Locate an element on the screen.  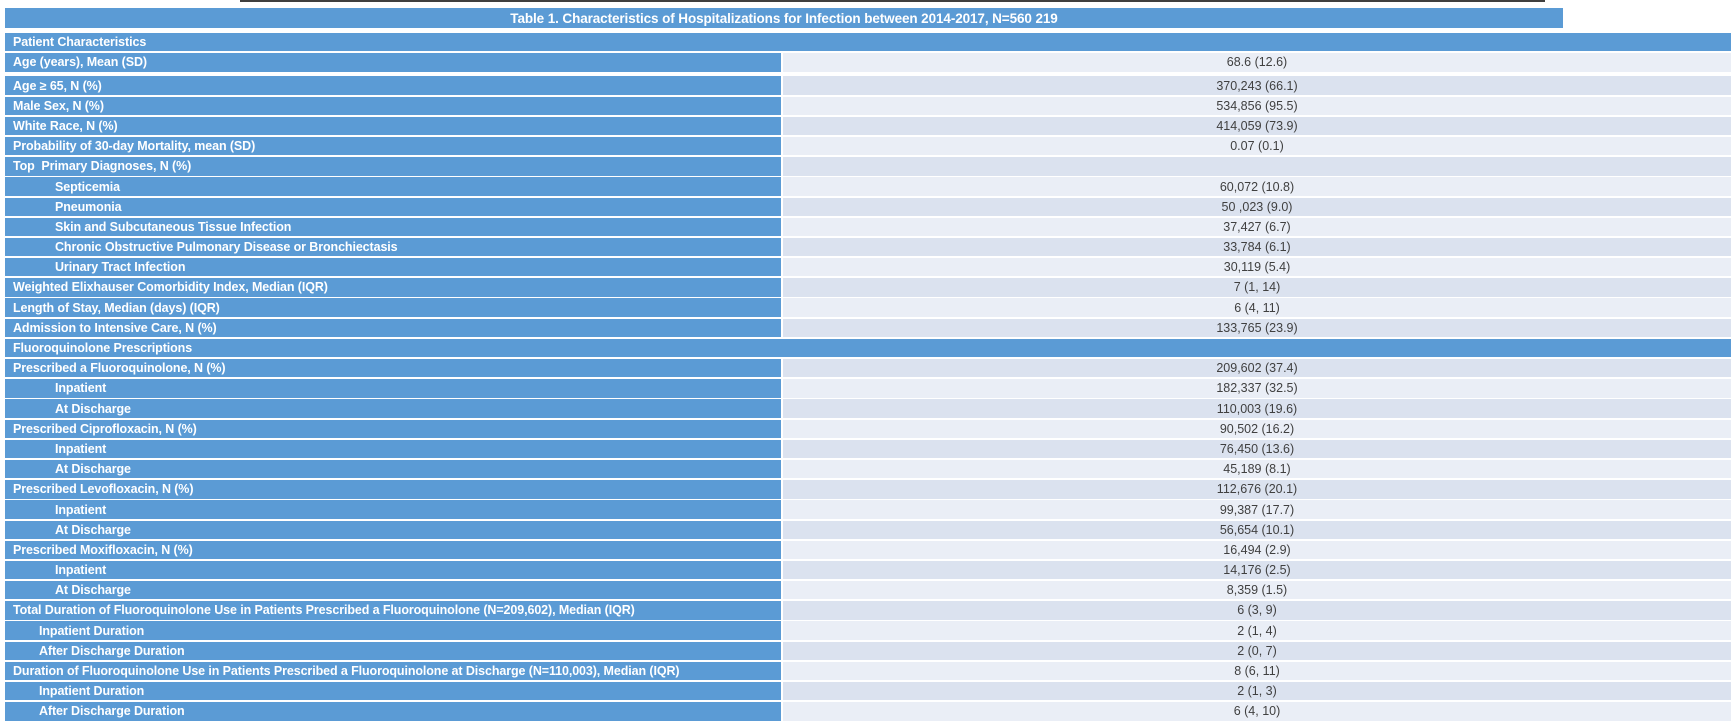
row-value: 14,176 (2.5) is located at coordinates (1257, 570).